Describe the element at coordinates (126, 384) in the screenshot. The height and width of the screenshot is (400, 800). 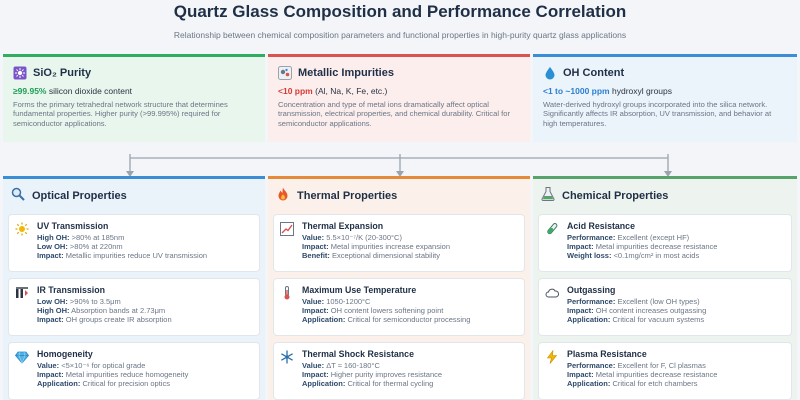
I see `line-text: Critical for precision optics` at that location.